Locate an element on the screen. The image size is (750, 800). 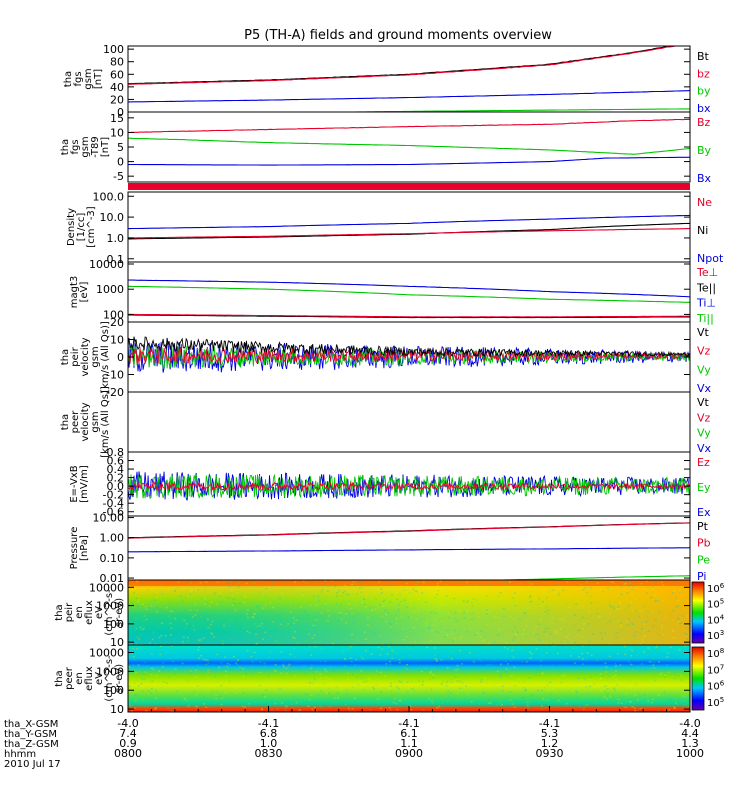
series-bz-line is located at coordinates (403, 65).